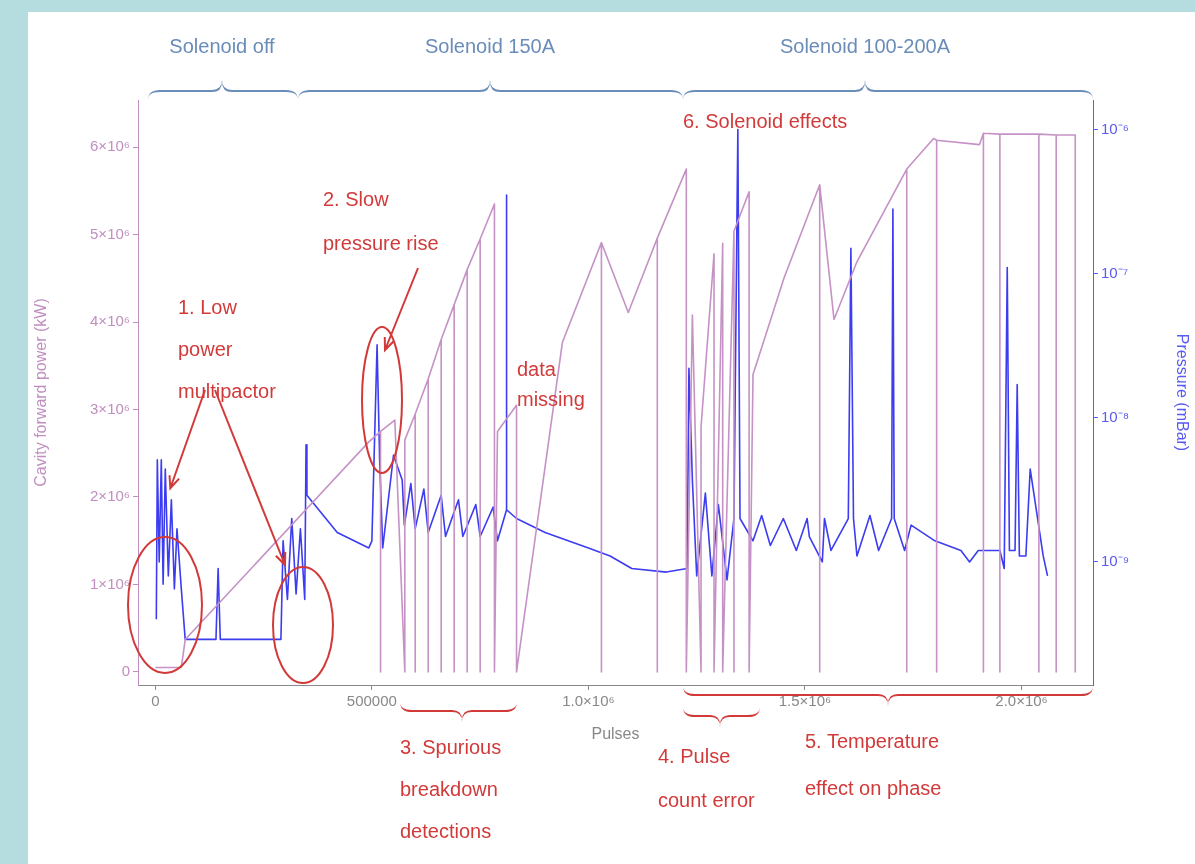  Describe the element at coordinates (110, 496) in the screenshot. I see `y-tick-label: 2×10⁶` at that location.